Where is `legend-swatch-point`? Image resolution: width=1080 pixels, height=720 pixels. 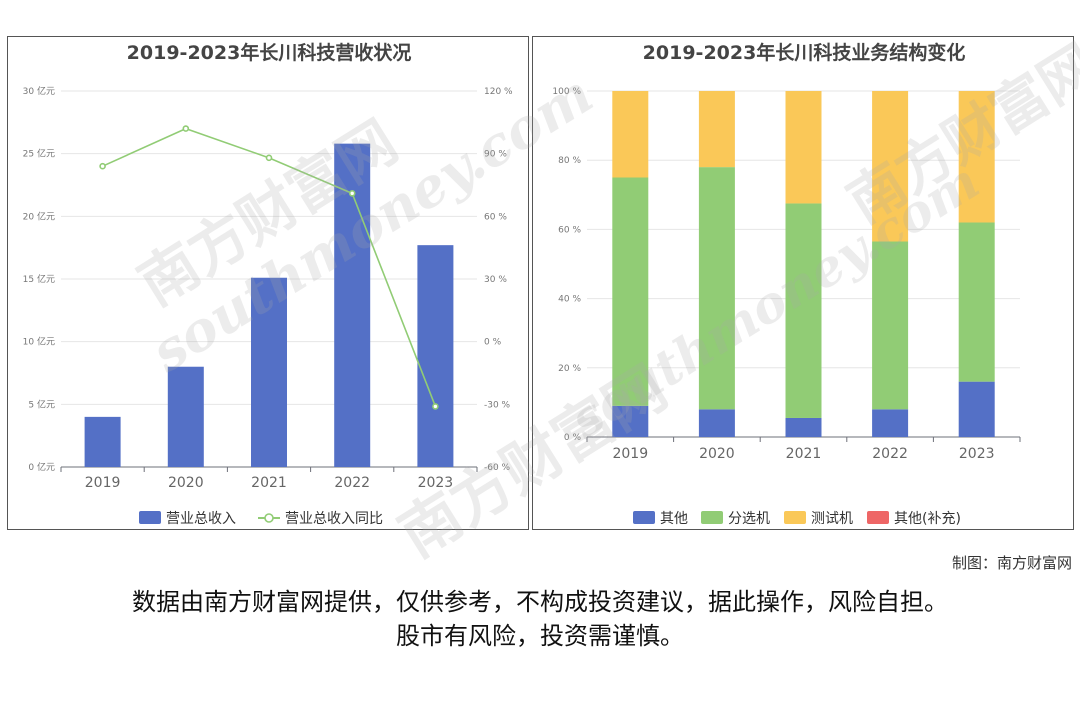
legend-swatch-point is located at coordinates (269, 518).